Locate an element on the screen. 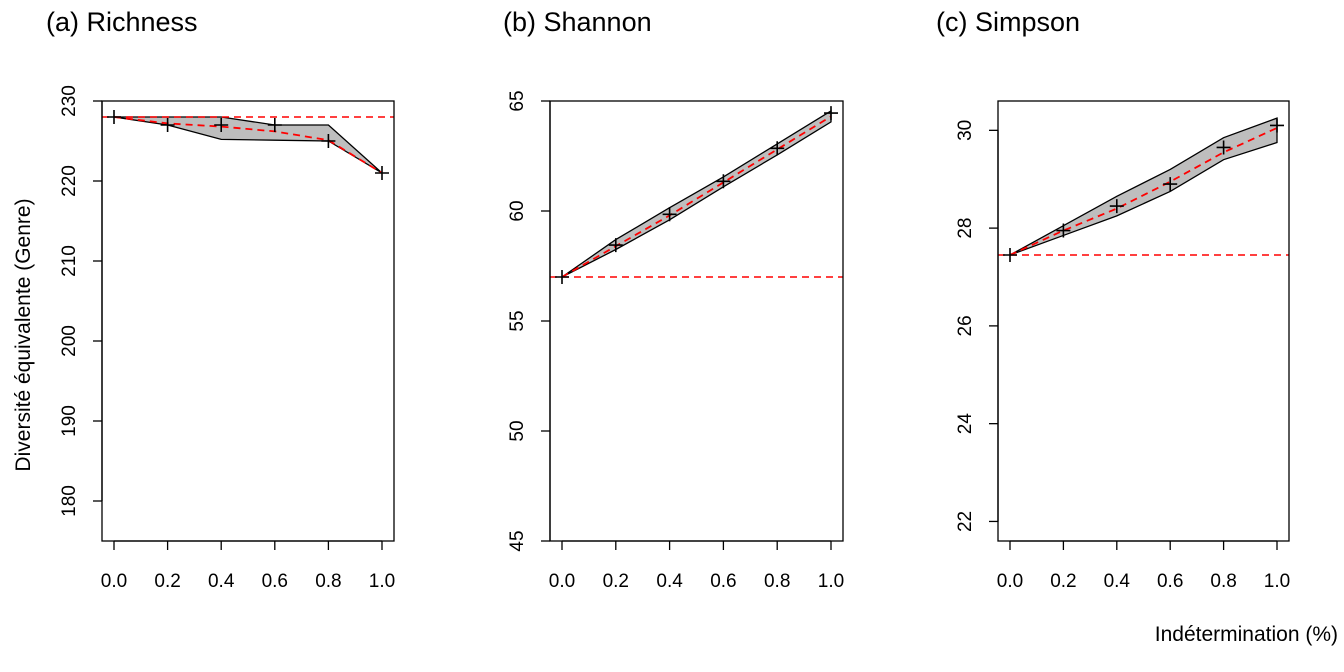  y-axis-label: Diversité équivalente (Genre) is located at coordinates (23, 334).